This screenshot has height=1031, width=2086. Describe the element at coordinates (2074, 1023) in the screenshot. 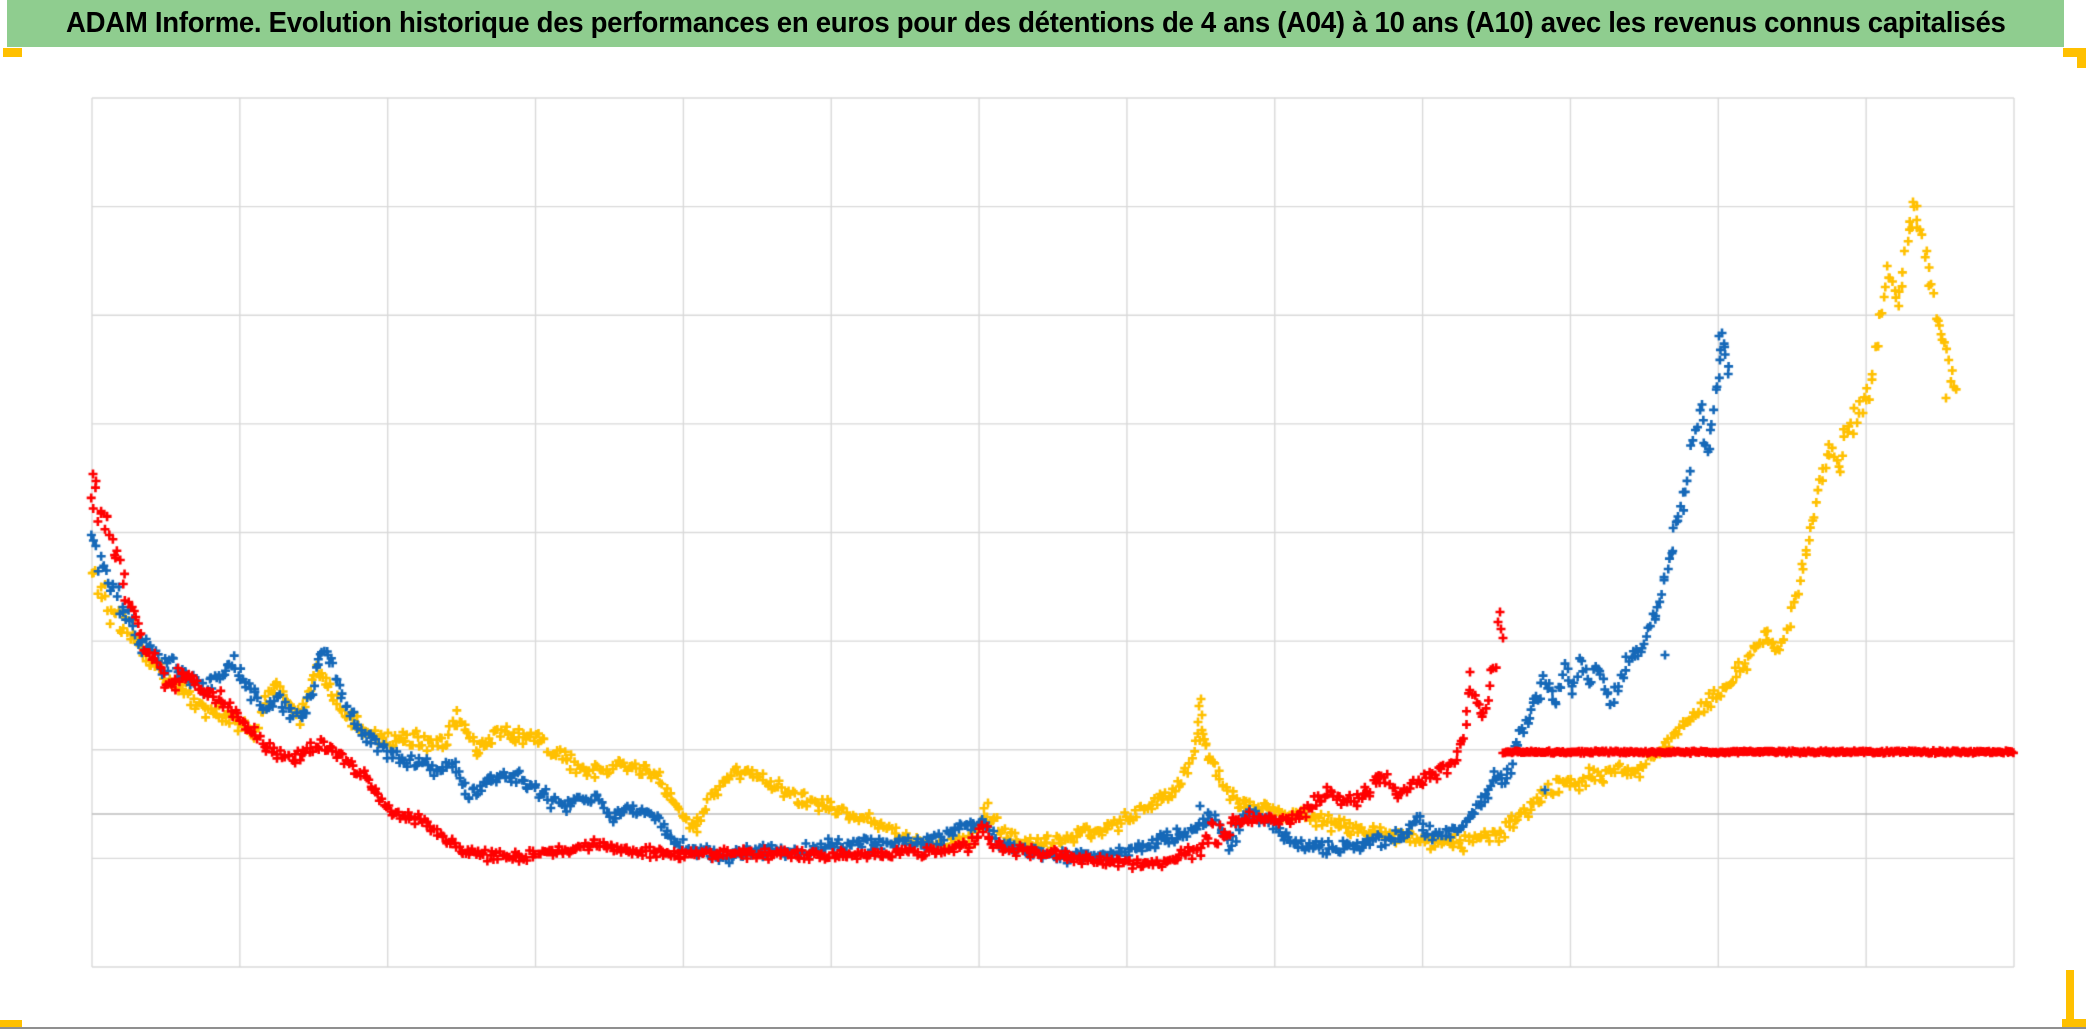

I see `print-area-corner-mark-bottom-right-horizontal` at that location.